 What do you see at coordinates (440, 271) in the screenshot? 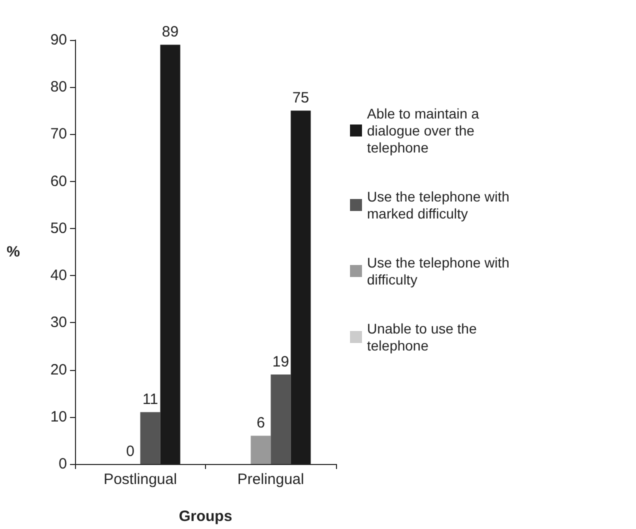
I see `legend-label: Use the telephone with difficulty` at bounding box center [440, 271].